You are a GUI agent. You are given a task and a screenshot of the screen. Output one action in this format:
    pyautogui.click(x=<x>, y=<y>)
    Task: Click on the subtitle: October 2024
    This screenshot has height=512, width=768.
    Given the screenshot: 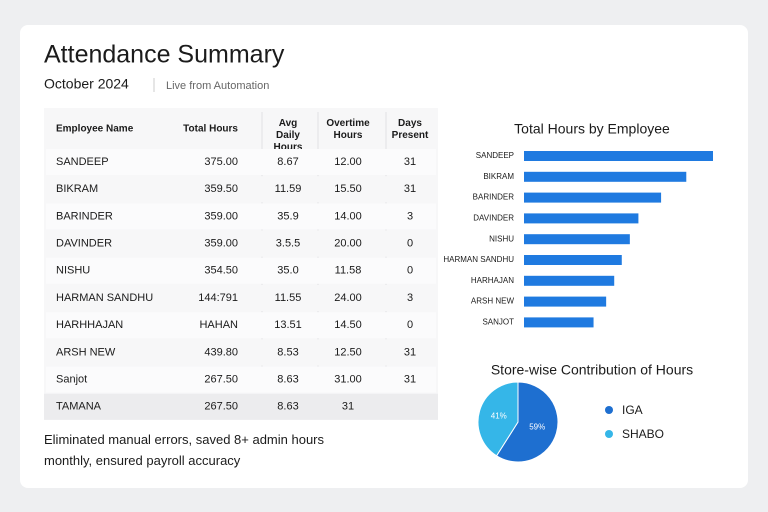 What is the action you would take?
    pyautogui.click(x=86, y=84)
    